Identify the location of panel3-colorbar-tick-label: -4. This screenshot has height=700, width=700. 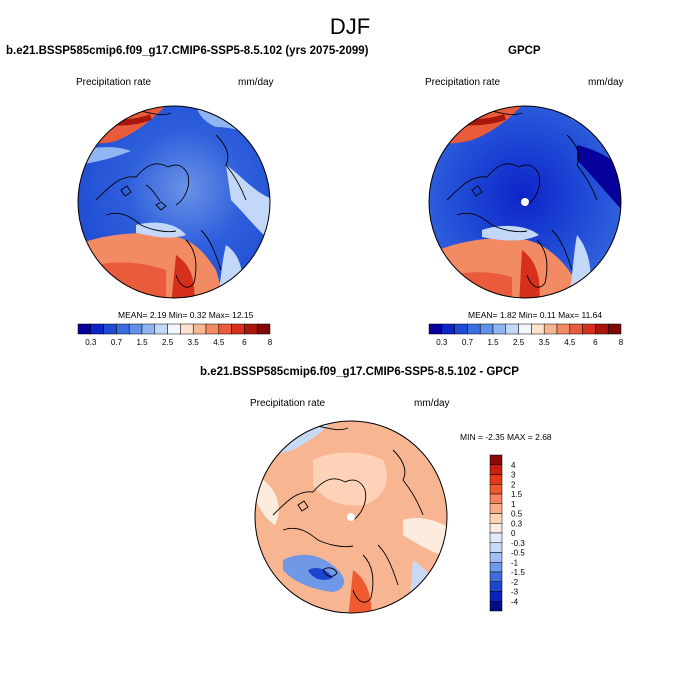
(515, 601).